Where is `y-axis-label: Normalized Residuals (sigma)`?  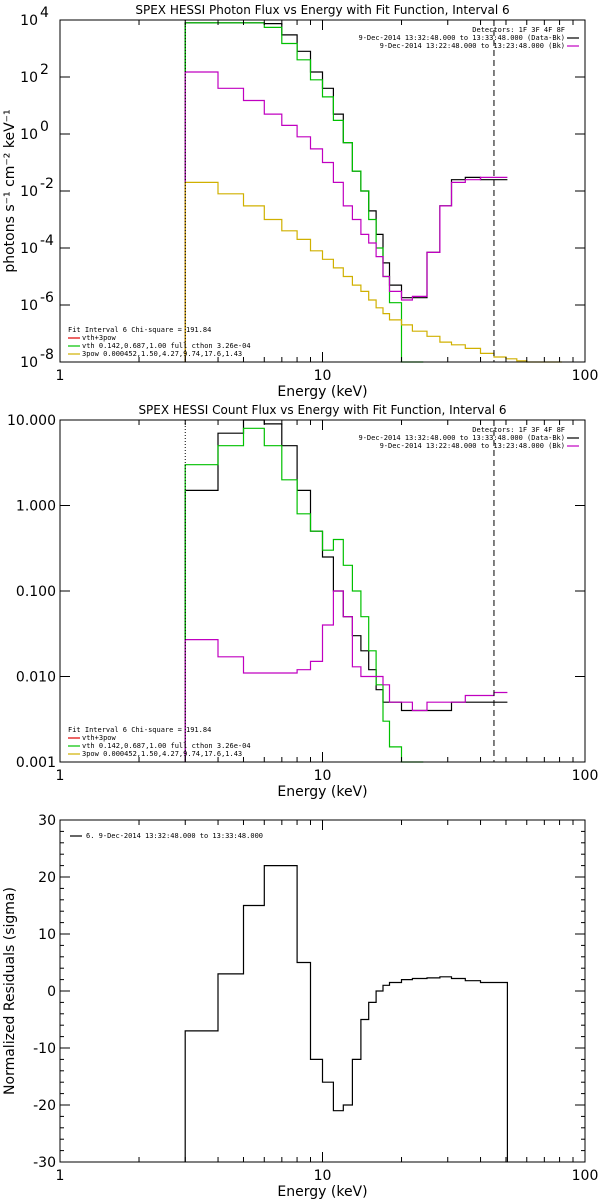
y-axis-label: Normalized Residuals (sigma) is located at coordinates (10, 991).